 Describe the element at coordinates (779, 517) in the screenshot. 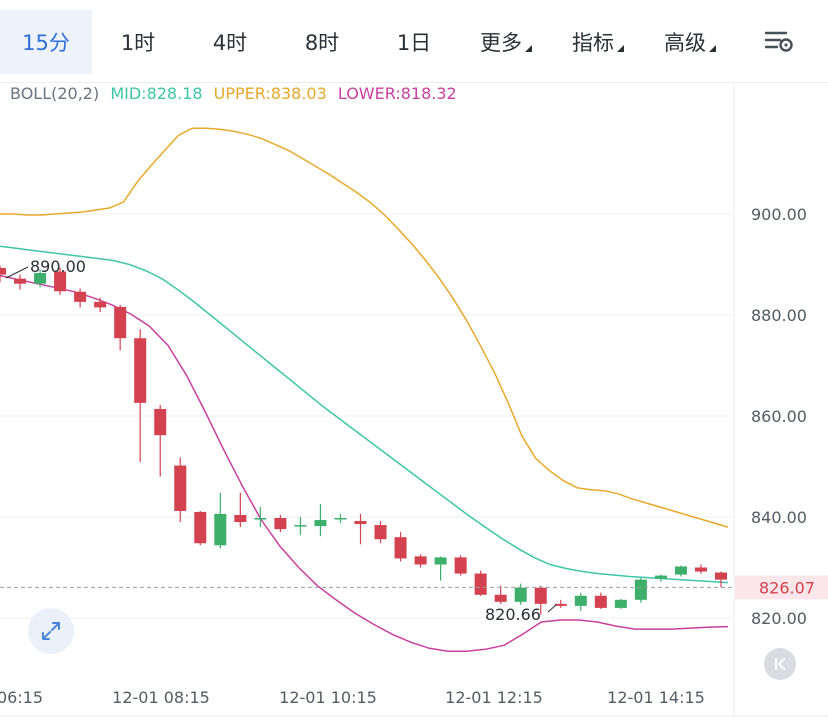

I see `y-tick-label: 840.00` at that location.